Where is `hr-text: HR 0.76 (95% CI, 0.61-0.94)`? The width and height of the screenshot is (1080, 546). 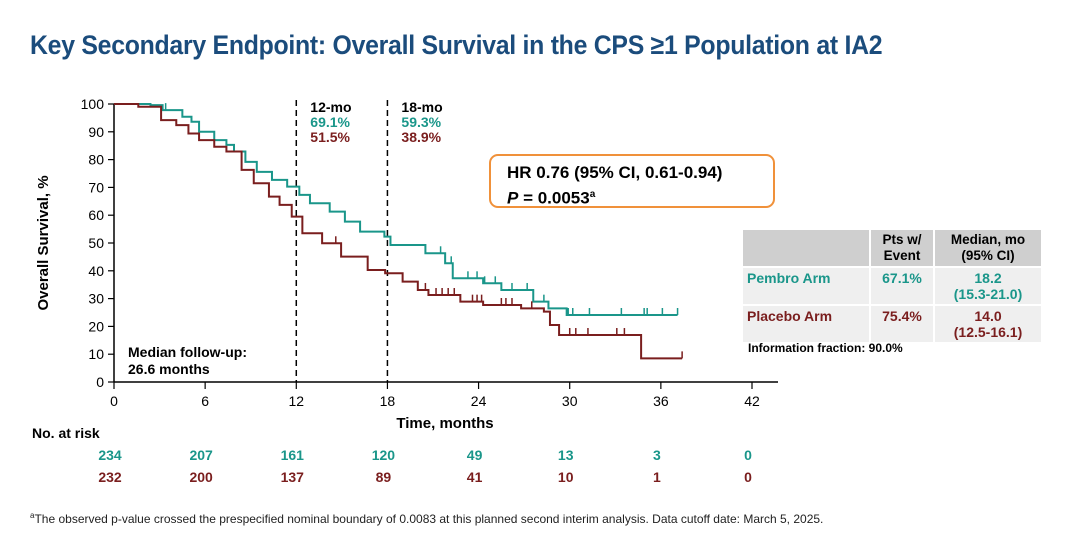
hr-text: HR 0.76 (95% CI, 0.61-0.94) is located at coordinates (615, 172).